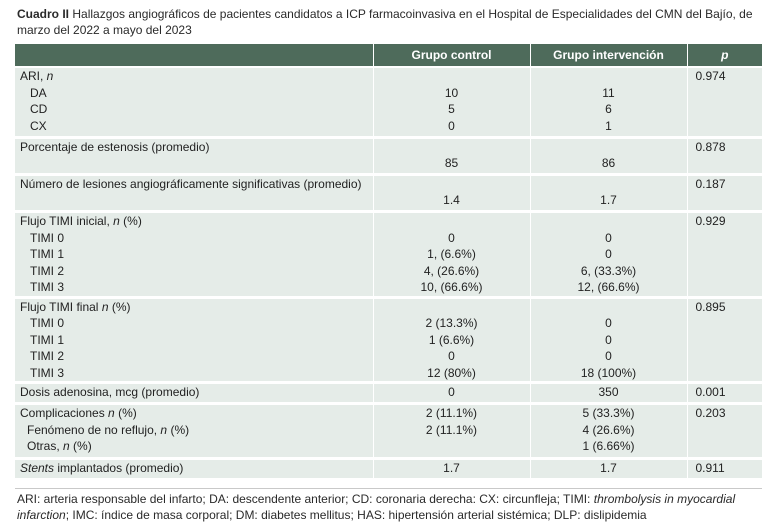  I want to click on table-row: DA 10 11, so click(388, 92).